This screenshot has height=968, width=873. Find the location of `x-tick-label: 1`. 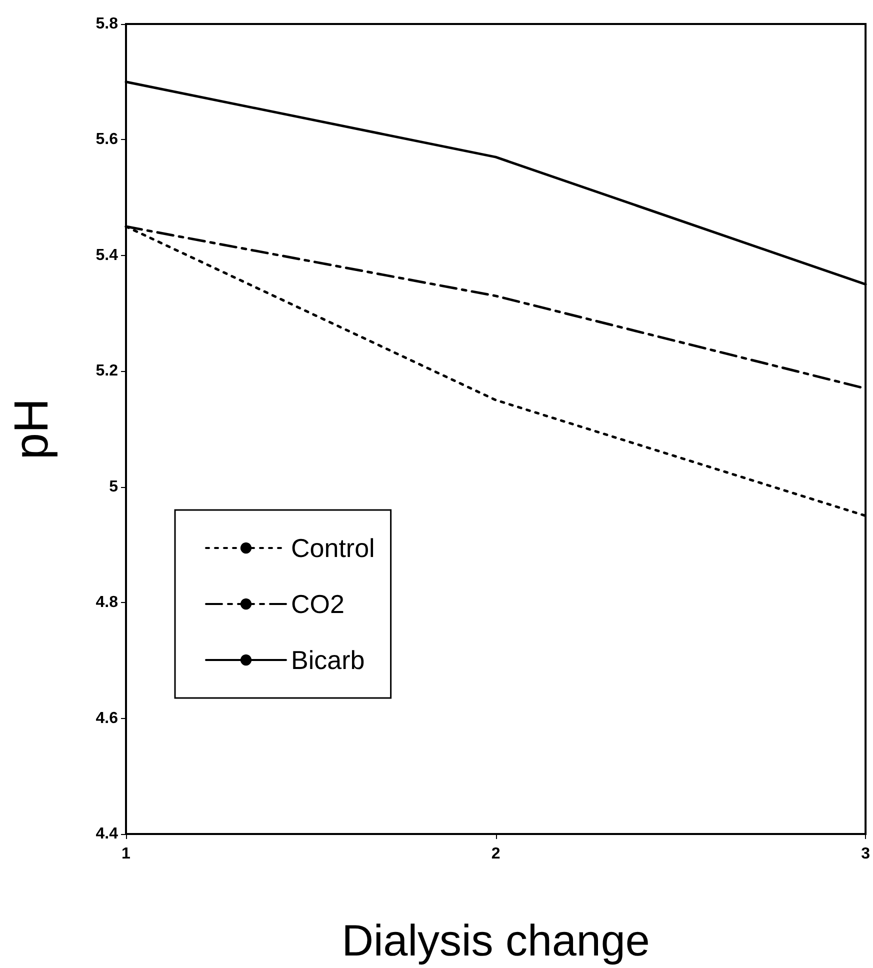

x-tick-label: 1 is located at coordinates (126, 854).